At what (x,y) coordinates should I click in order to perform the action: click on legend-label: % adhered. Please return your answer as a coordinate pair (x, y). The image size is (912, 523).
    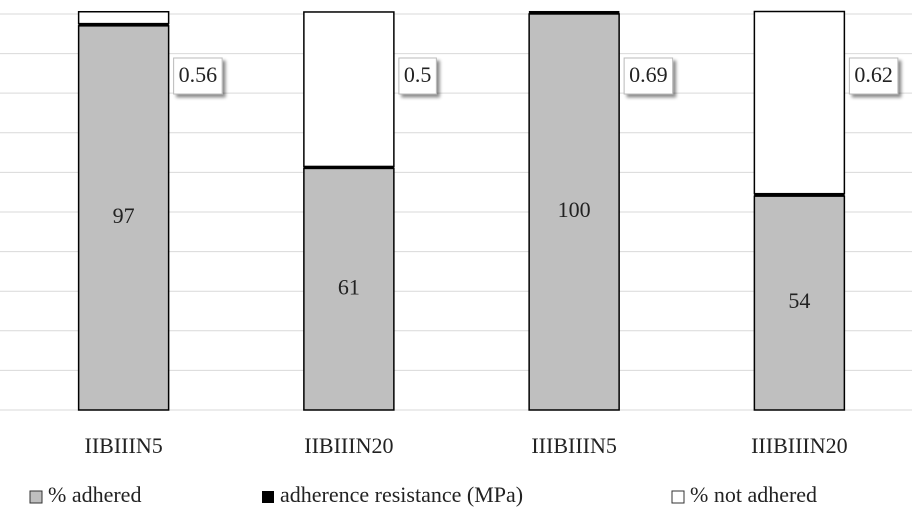
    Looking at the image, I should click on (94, 494).